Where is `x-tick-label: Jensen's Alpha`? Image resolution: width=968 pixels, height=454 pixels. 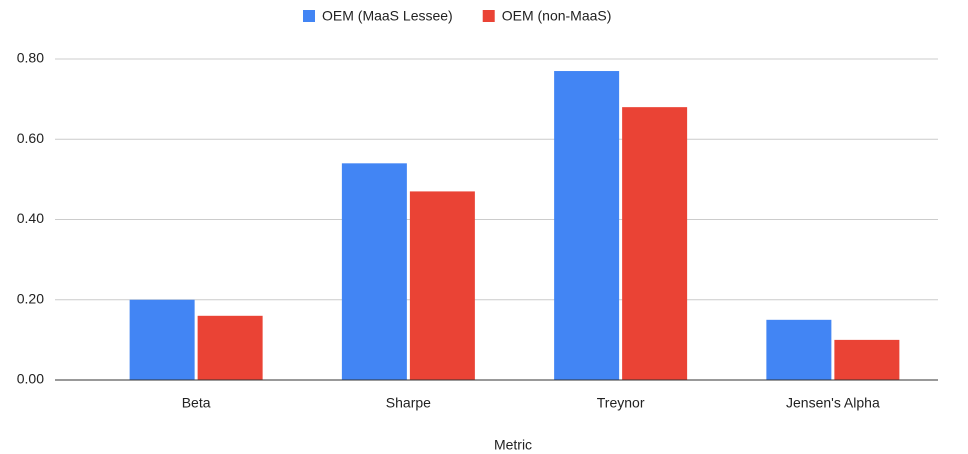
x-tick-label: Jensen's Alpha is located at coordinates (833, 403).